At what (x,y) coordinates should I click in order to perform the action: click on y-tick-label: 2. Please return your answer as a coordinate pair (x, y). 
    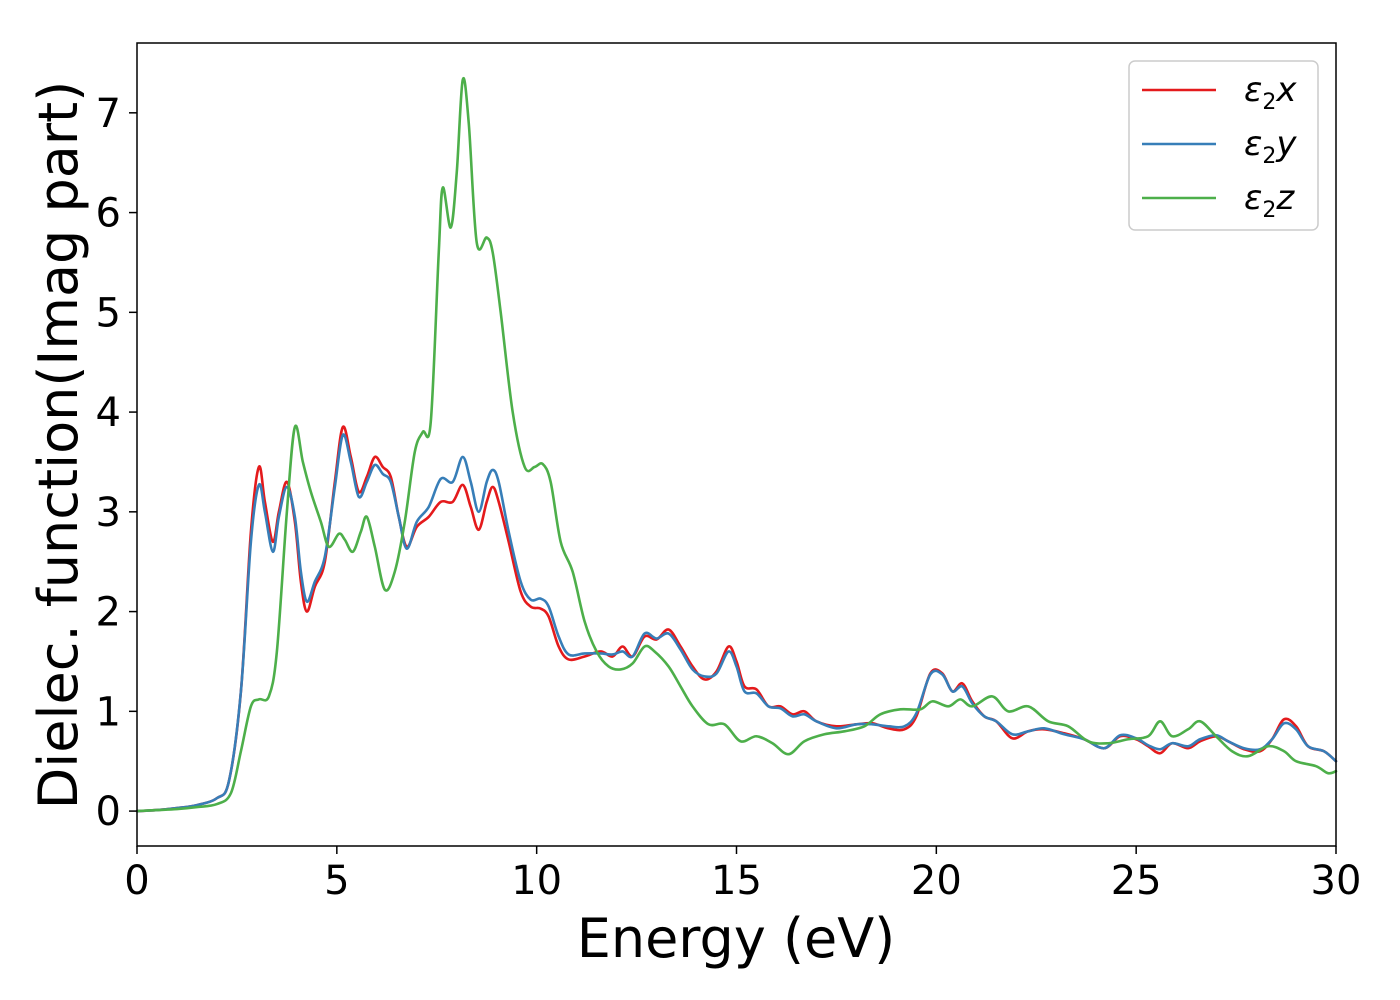
    Looking at the image, I should click on (108, 613).